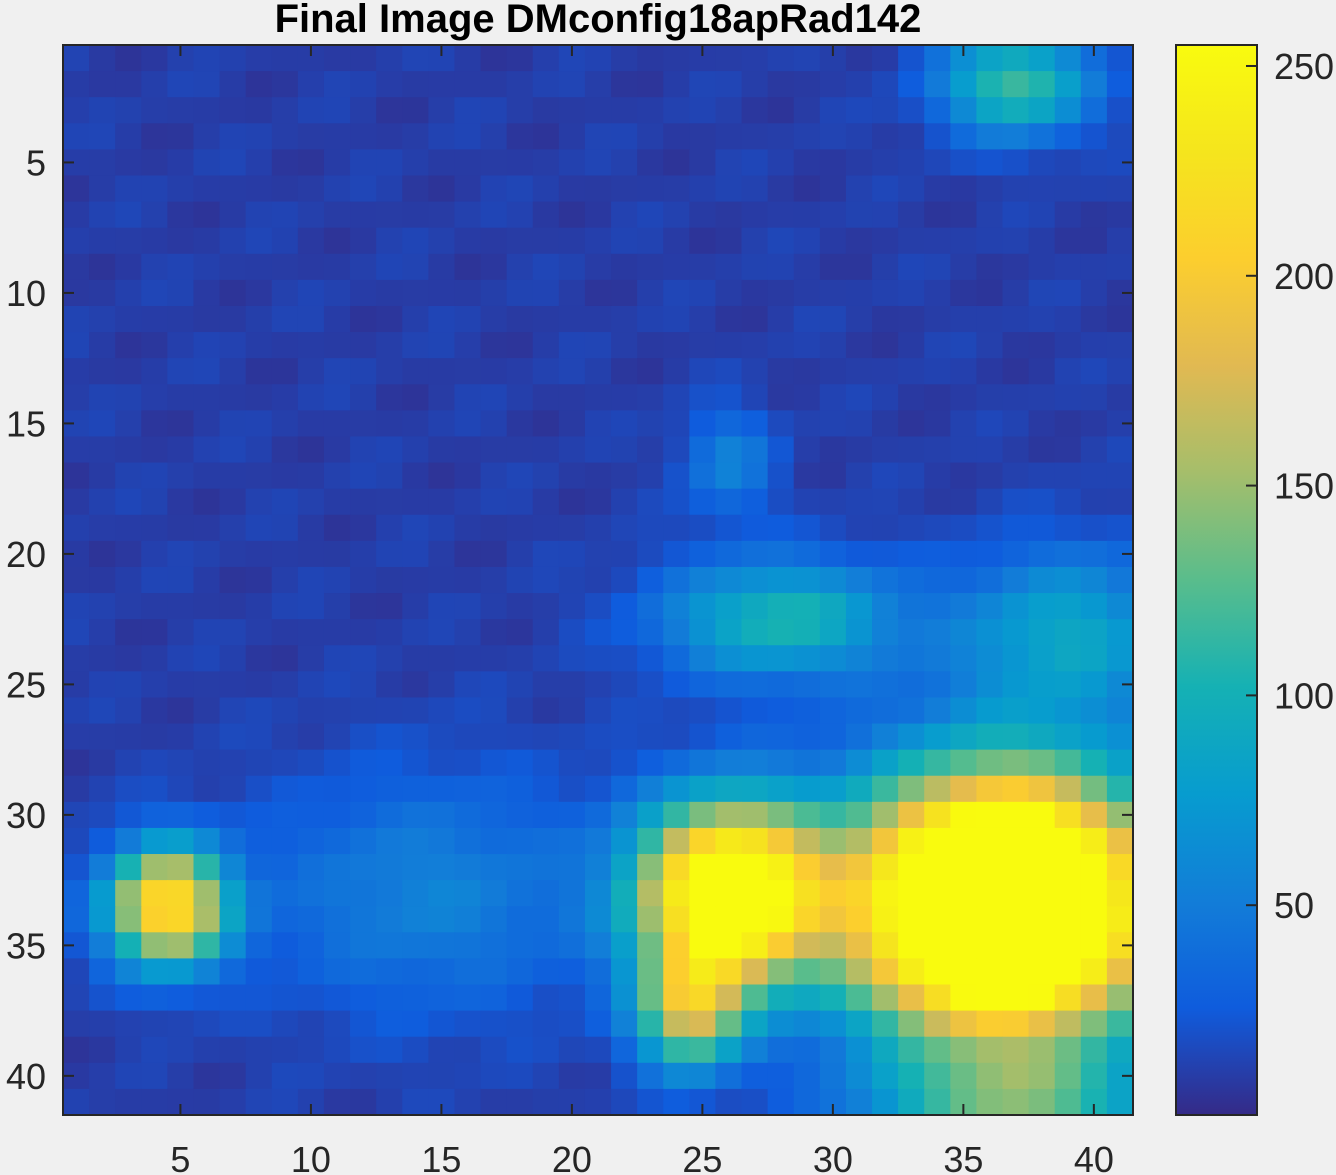 Image resolution: width=1336 pixels, height=1175 pixels. What do you see at coordinates (702, 1157) in the screenshot?
I see `x-tick-label: 25` at bounding box center [702, 1157].